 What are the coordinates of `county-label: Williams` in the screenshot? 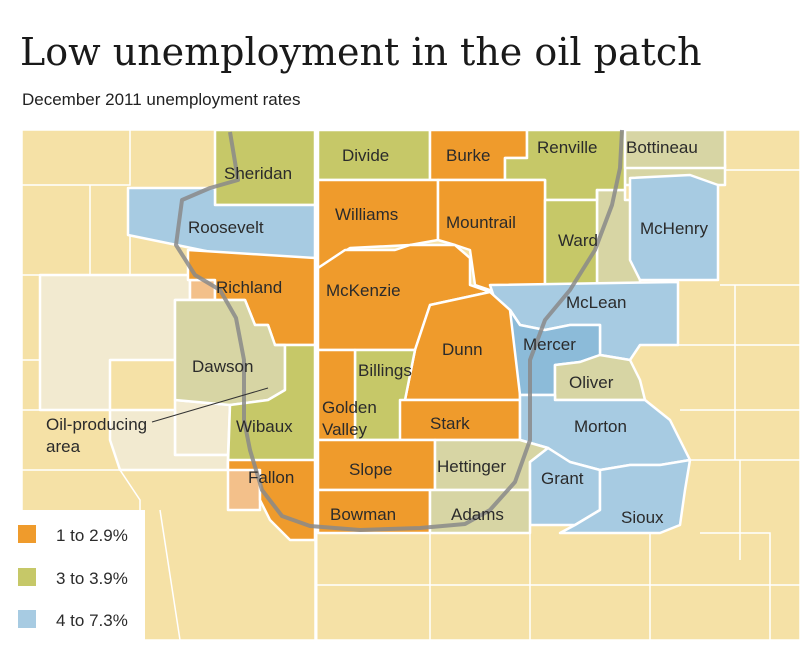 It's located at (366, 214).